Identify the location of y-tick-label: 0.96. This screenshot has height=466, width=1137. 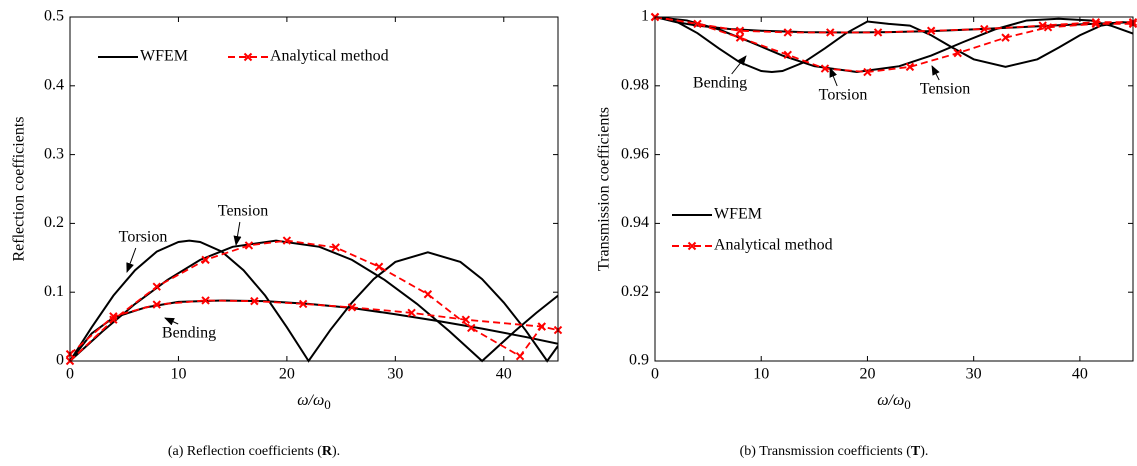
(635, 153).